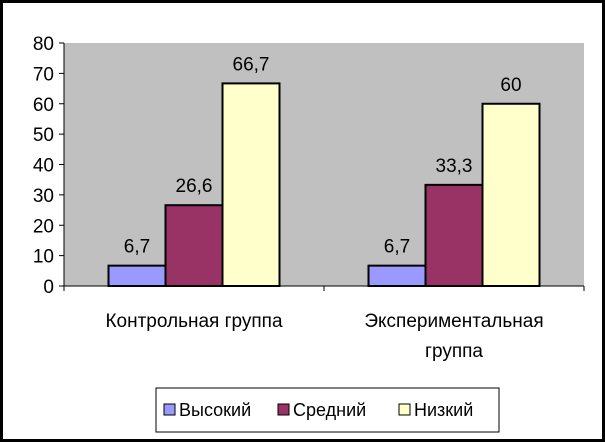  I want to click on legend-label: Высокий, so click(215, 410).